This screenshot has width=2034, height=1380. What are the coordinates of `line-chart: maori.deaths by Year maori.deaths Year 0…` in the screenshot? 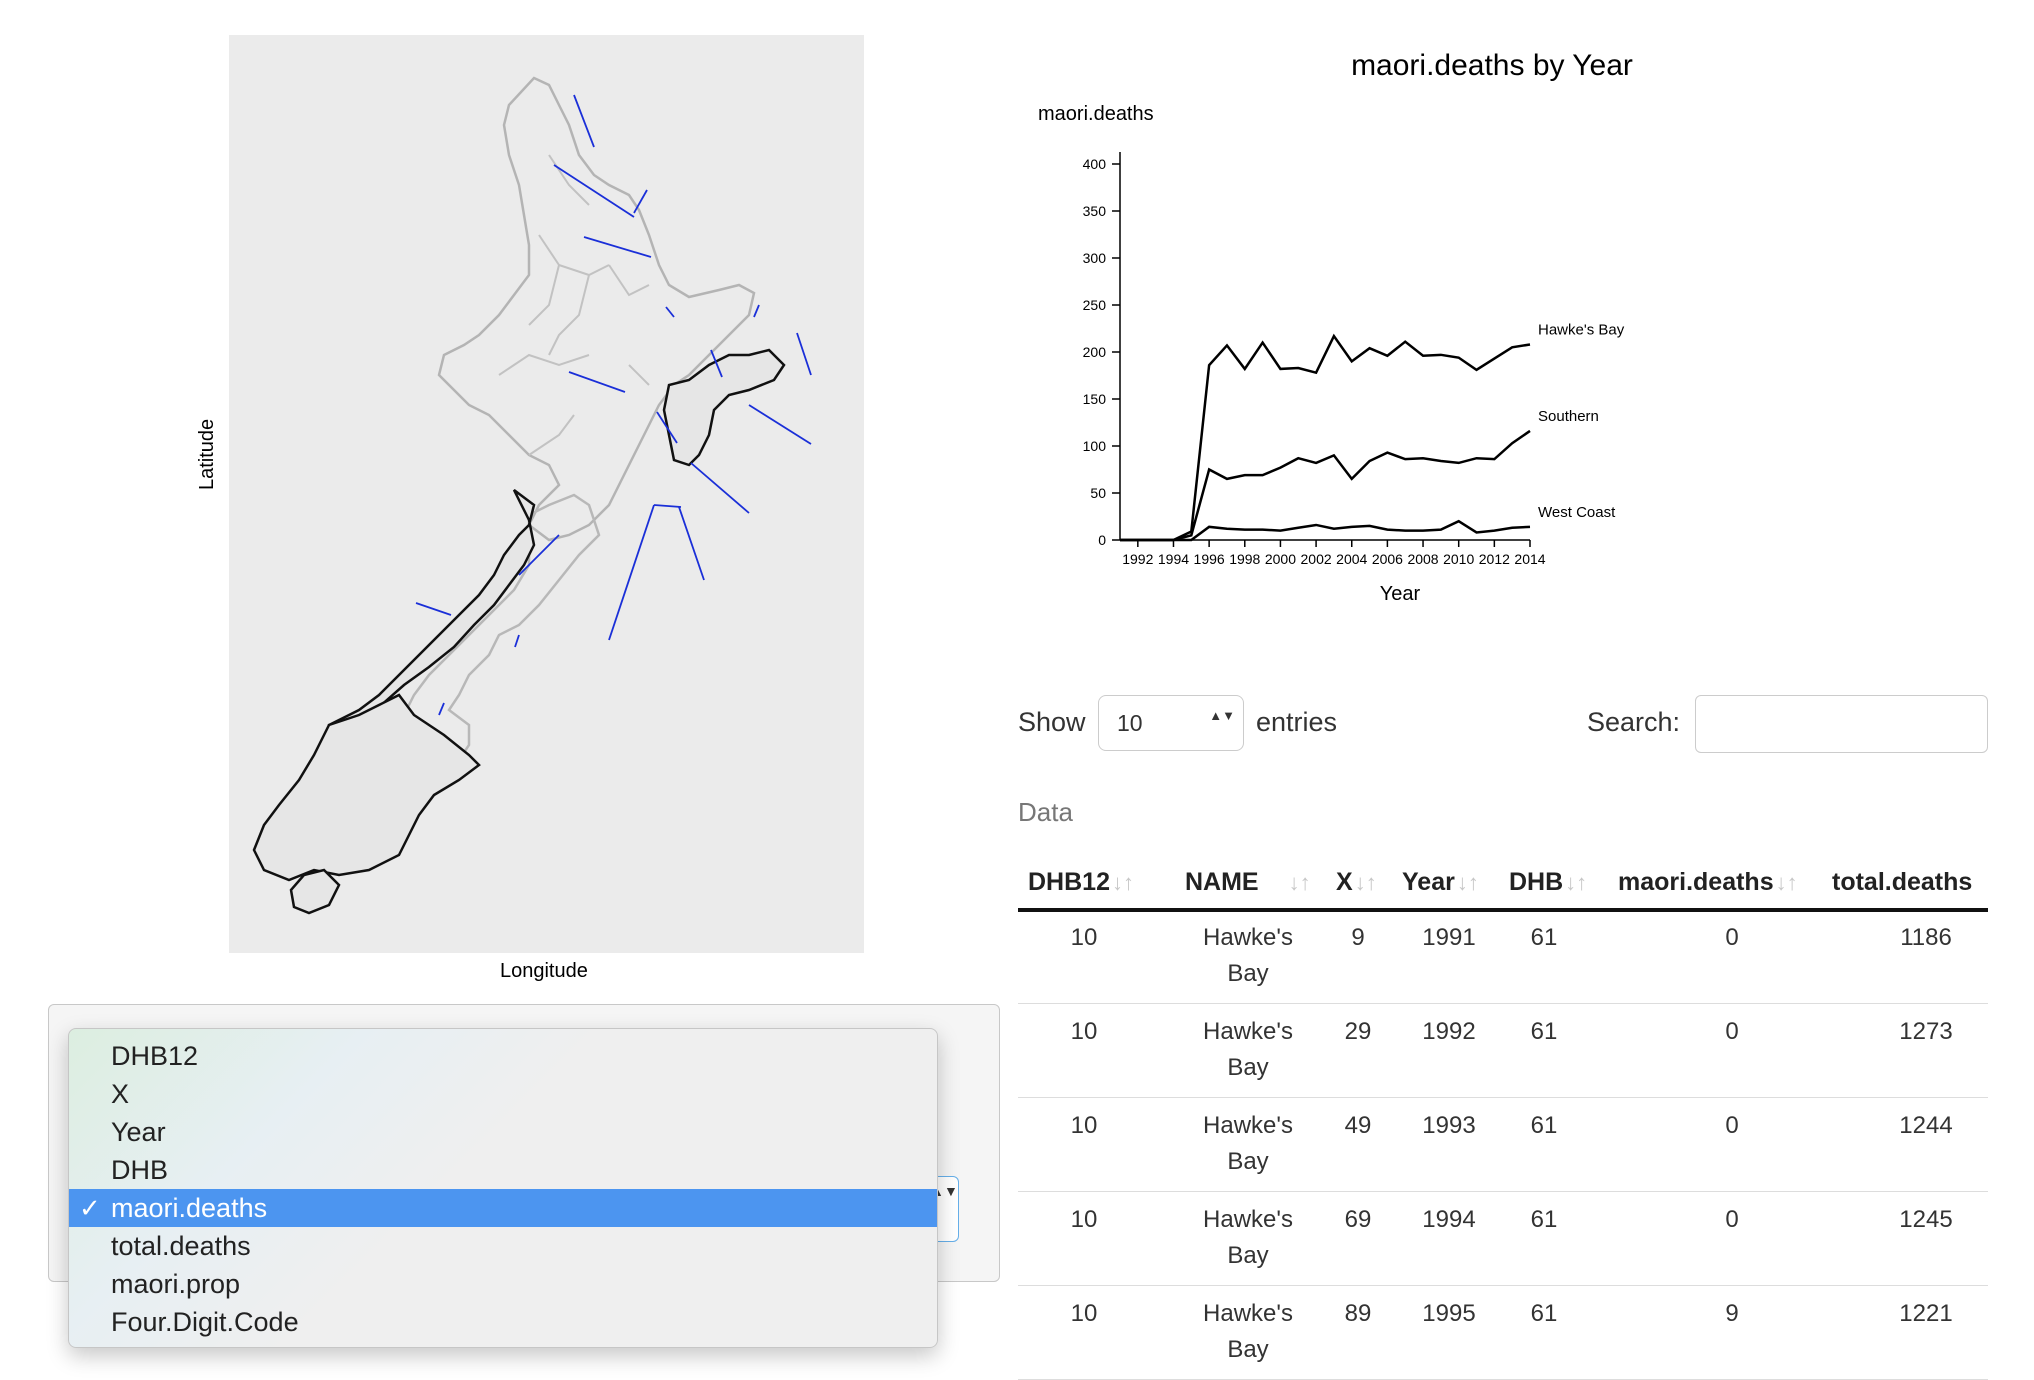 It's located at (1335, 327).